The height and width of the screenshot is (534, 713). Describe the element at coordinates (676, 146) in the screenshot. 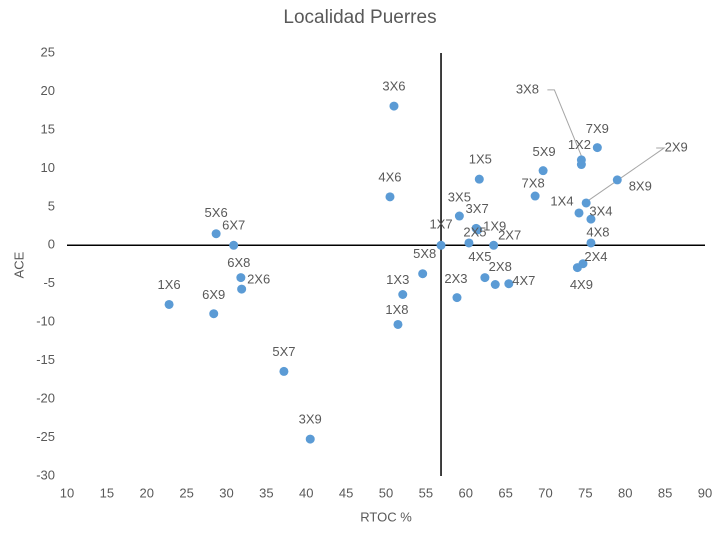

I see `point-label: 2X9` at that location.